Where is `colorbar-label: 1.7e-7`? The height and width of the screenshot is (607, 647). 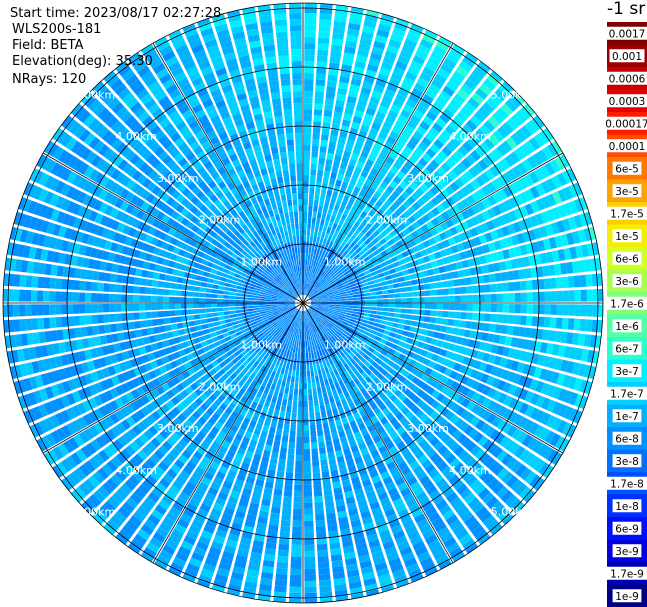
colorbar-label: 1.7e-7 is located at coordinates (627, 394).